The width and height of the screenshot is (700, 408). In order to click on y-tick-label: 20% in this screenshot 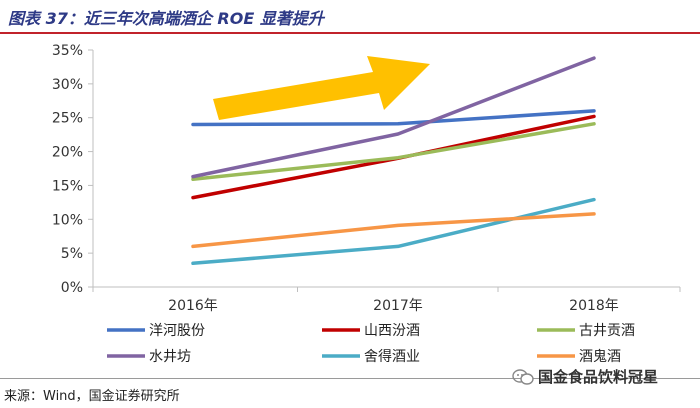, I will do `click(67, 153)`.